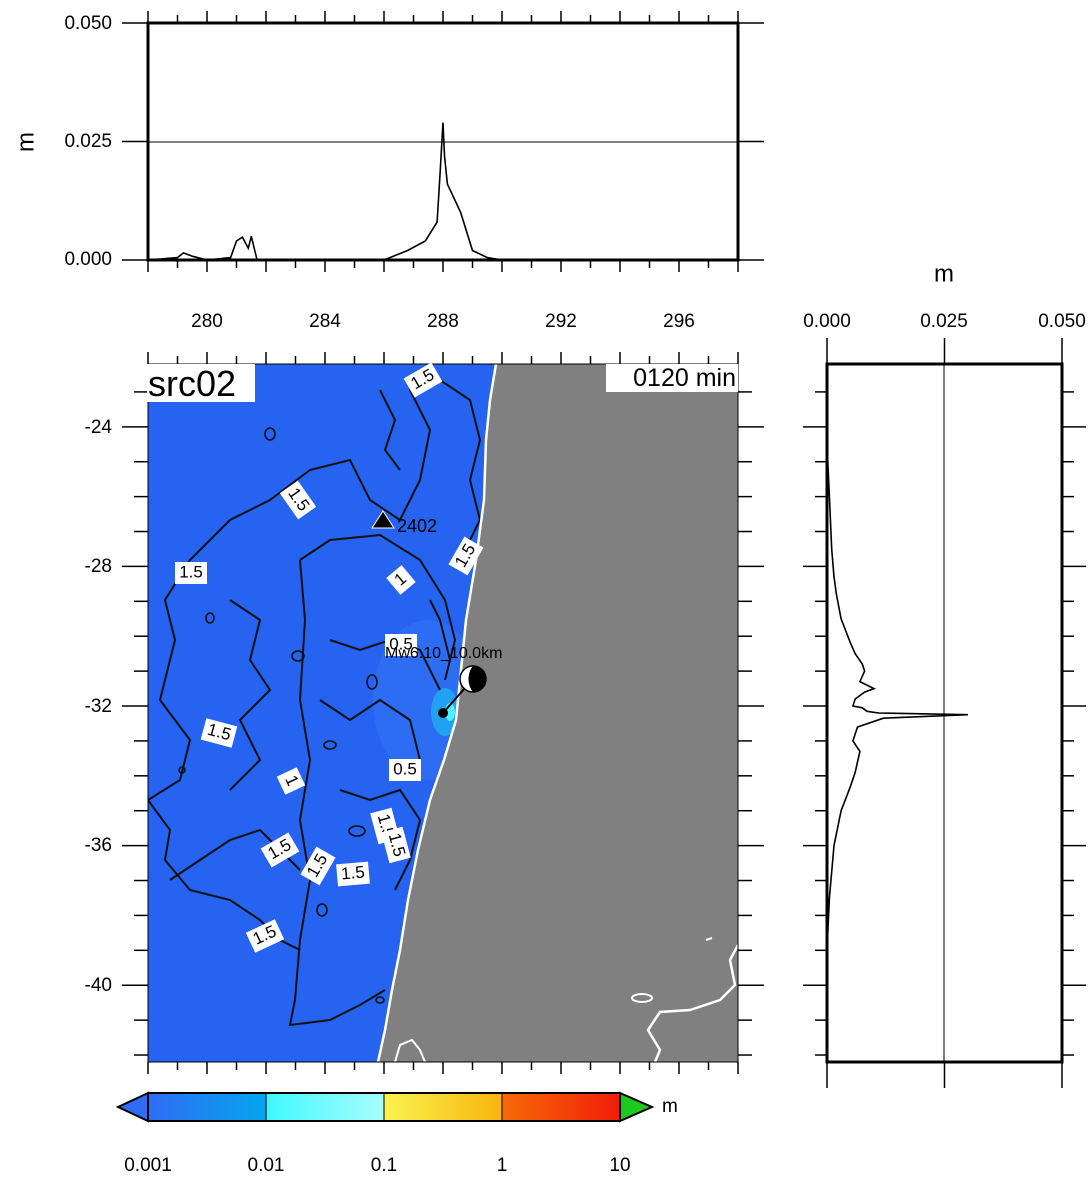  Describe the element at coordinates (443, 653) in the screenshot. I see `earthquake-label: Mw6.10_10.0km` at that location.